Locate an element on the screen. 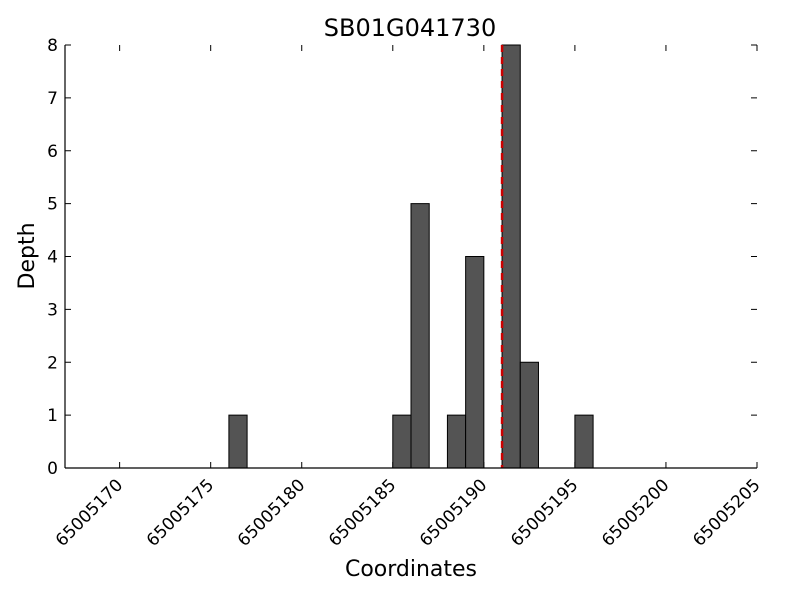 The image size is (800, 600). x-tick-label: 65005185 is located at coordinates (362, 512).